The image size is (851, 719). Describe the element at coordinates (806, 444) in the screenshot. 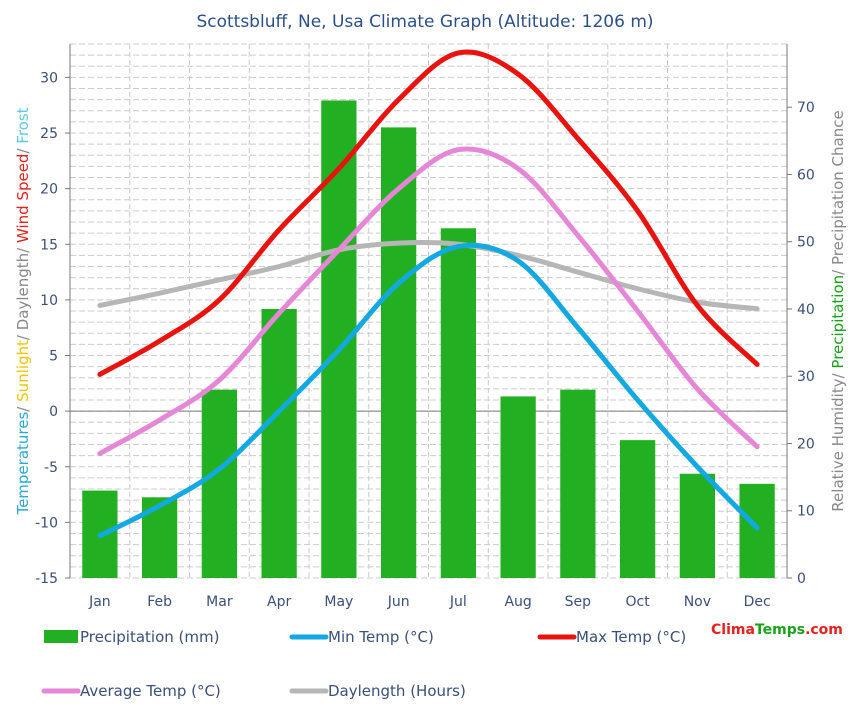

I see `right-tick-label: 20` at that location.